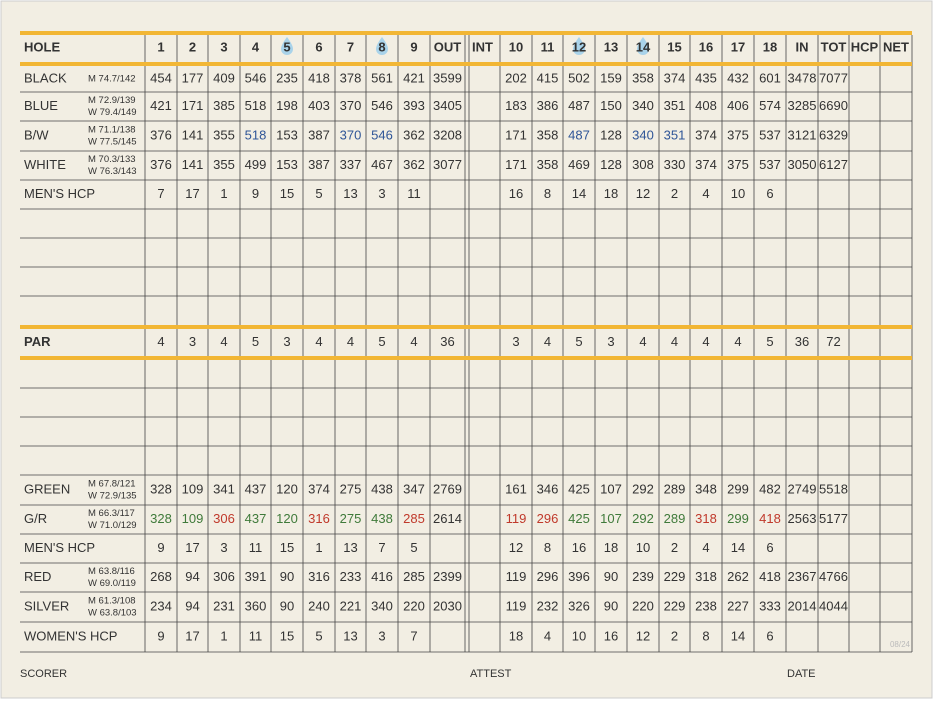  I want to click on cell: 408, so click(706, 105).